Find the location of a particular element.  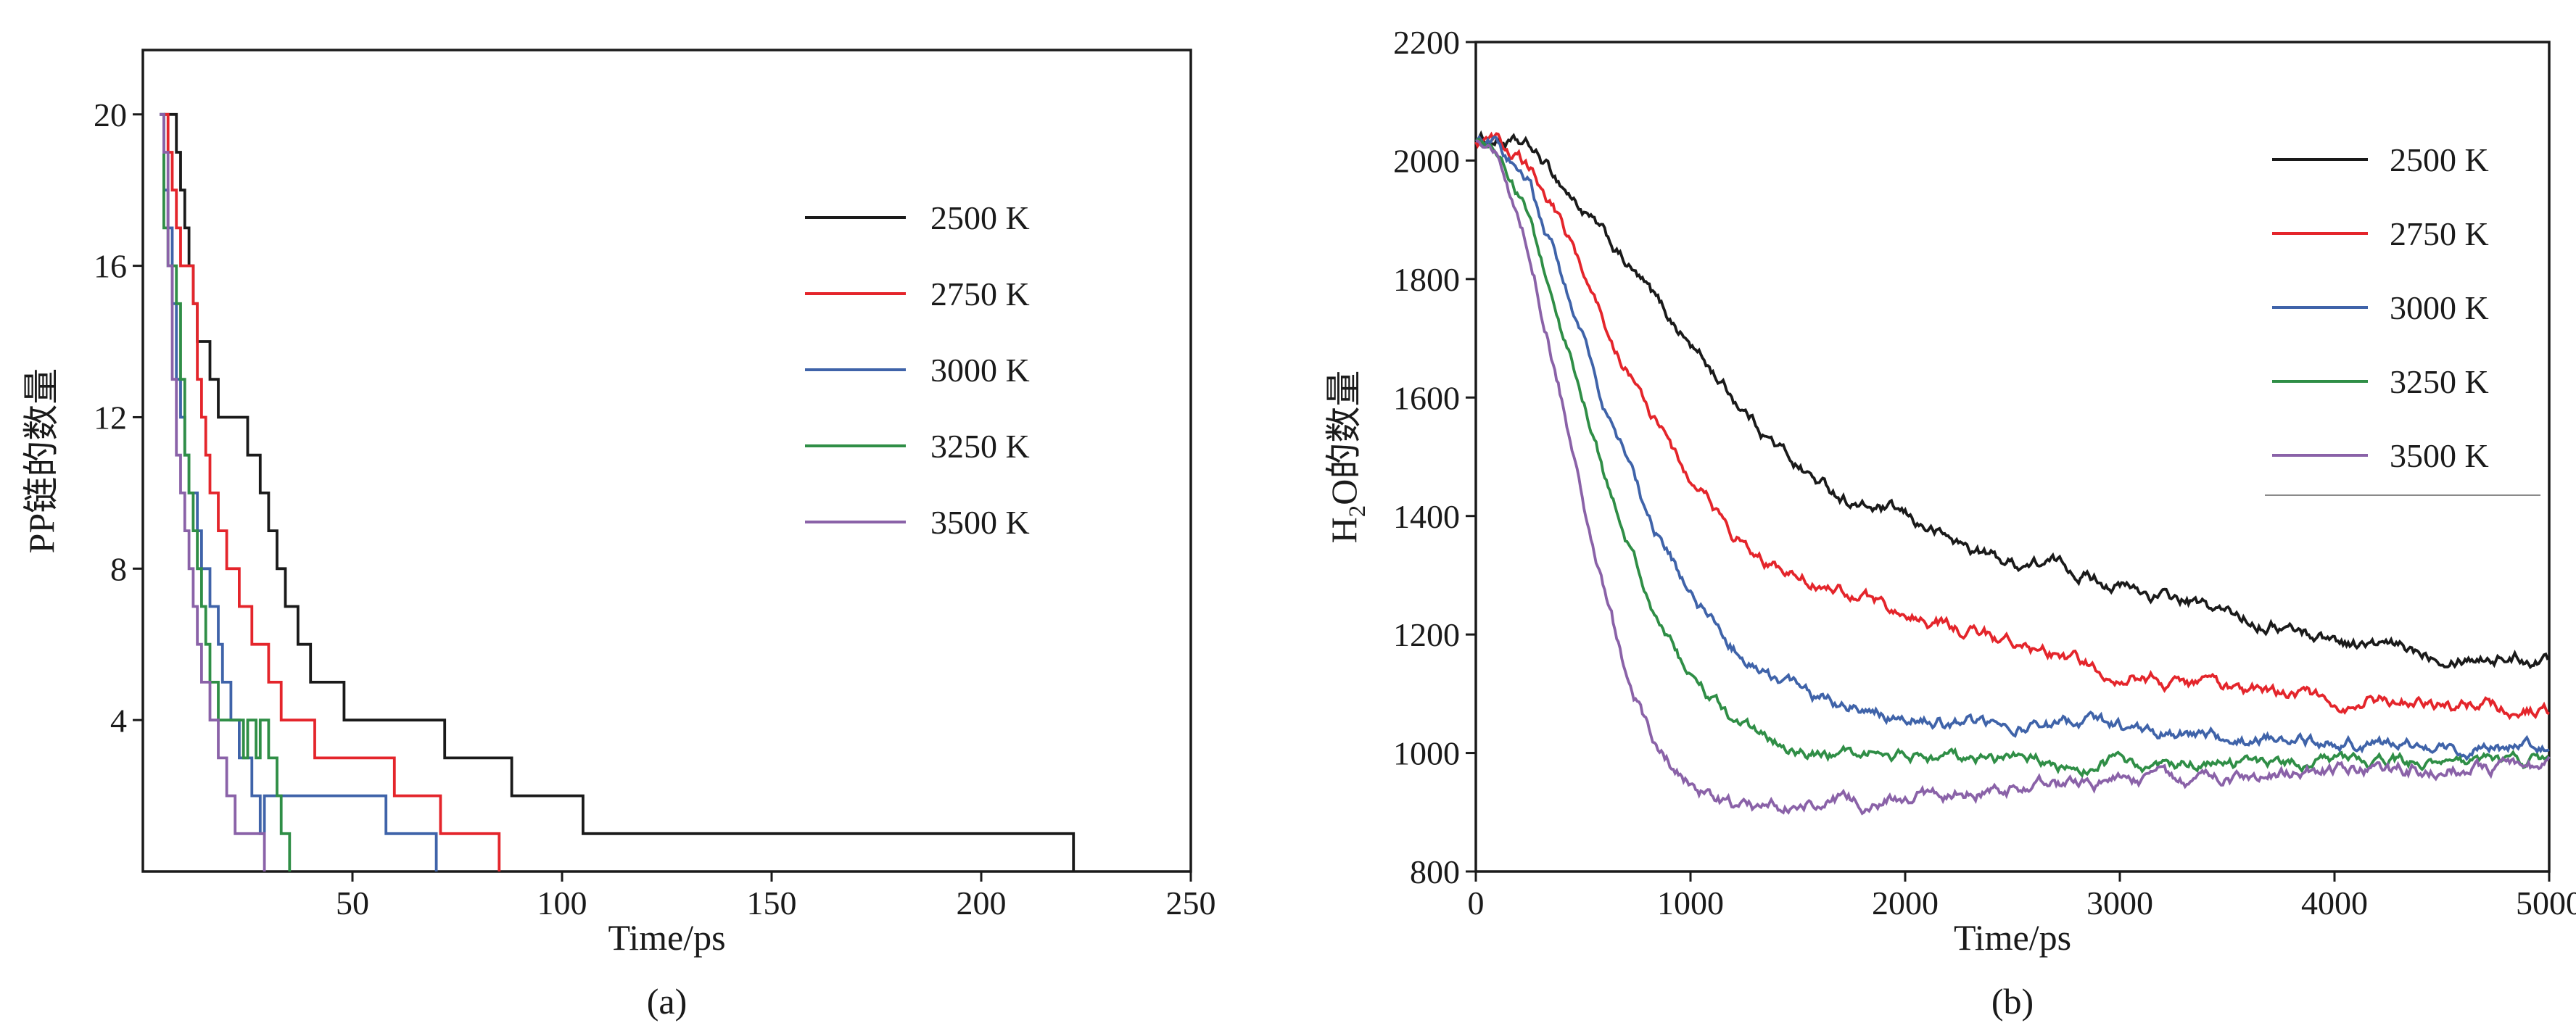

x-tick-label: 0 is located at coordinates (1476, 903).